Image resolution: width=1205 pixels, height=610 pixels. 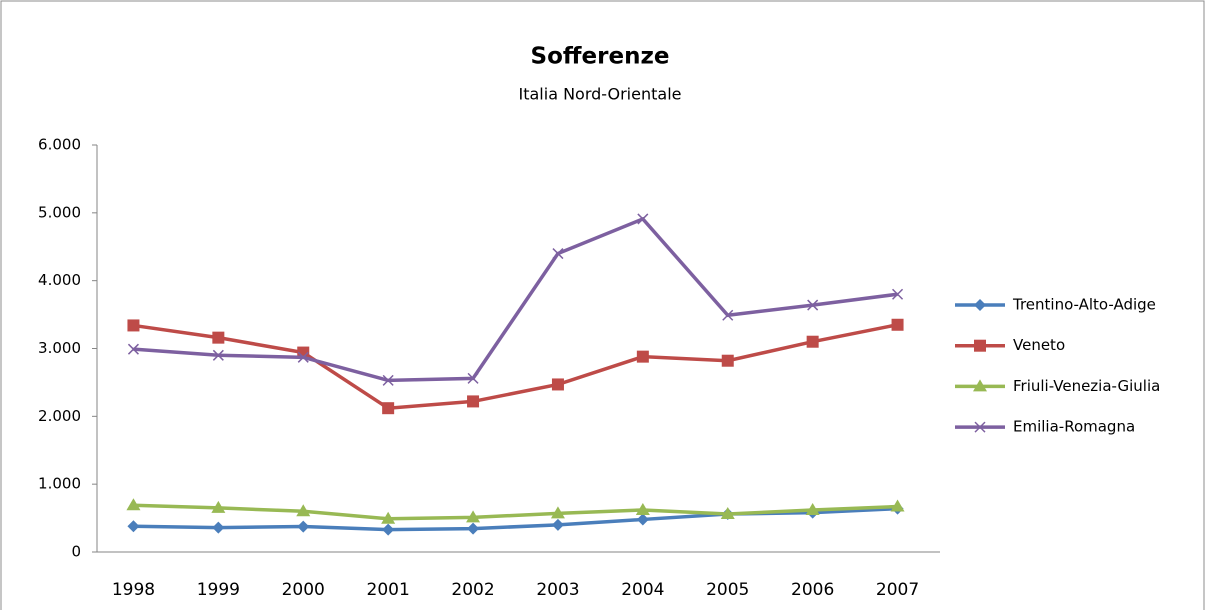 I want to click on x-tick-label: 2005, so click(x=727, y=590).